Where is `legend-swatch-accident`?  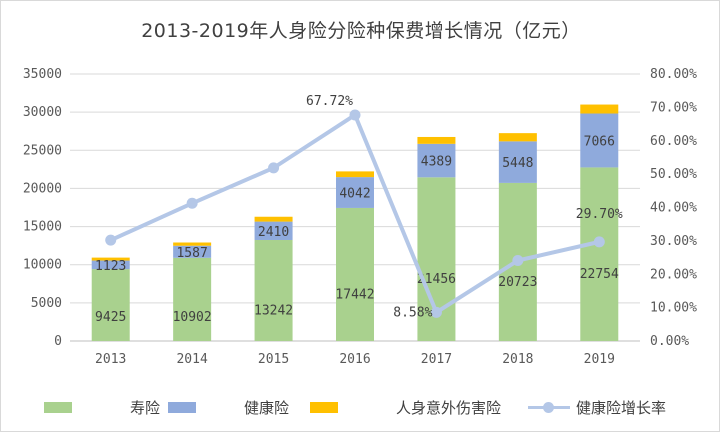 legend-swatch-accident is located at coordinates (324, 407).